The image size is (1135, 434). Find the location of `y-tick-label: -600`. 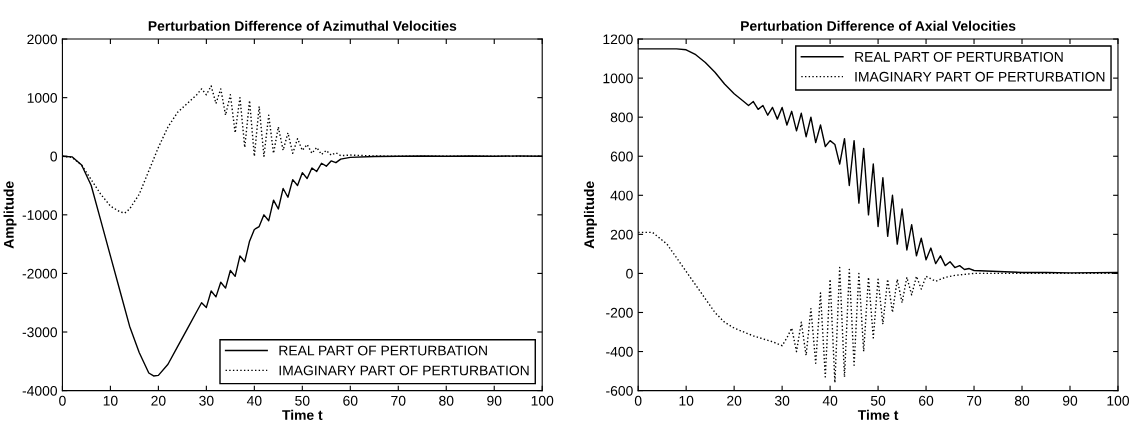

y-tick-label: -600 is located at coordinates (619, 390).